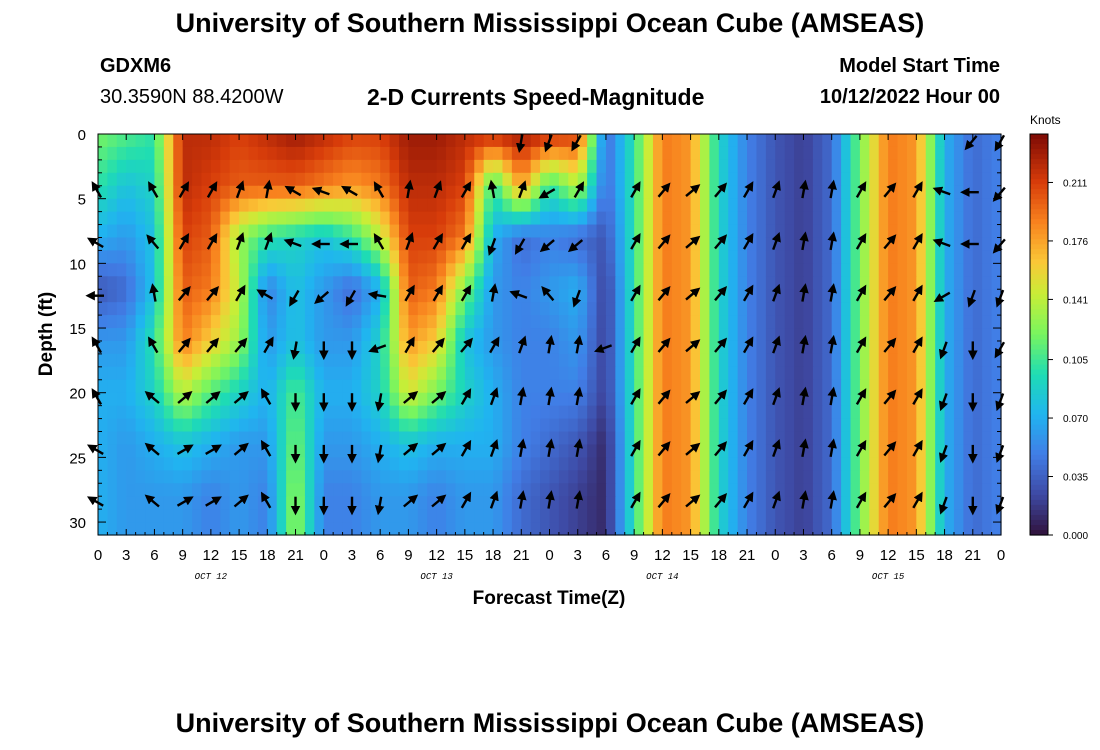 Image resolution: width=1100 pixels, height=750 pixels. Describe the element at coordinates (408, 555) in the screenshot. I see `x-tick-label: 9` at that location.